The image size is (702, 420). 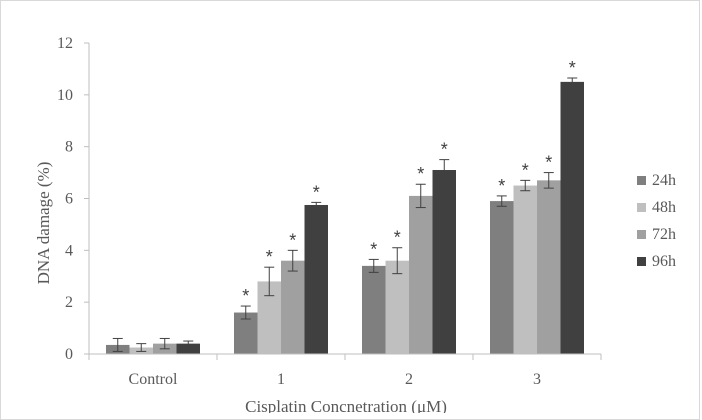 I want to click on y-tick-label: 2, so click(x=69, y=302).